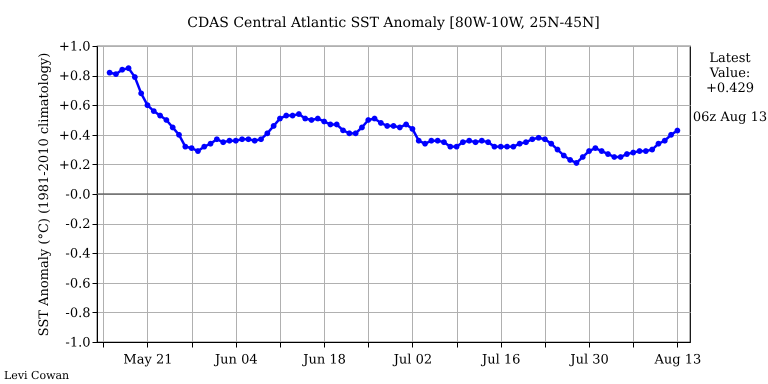 The width and height of the screenshot is (768, 384). What do you see at coordinates (323, 360) in the screenshot?
I see `x-tick-label: Jun 18` at bounding box center [323, 360].